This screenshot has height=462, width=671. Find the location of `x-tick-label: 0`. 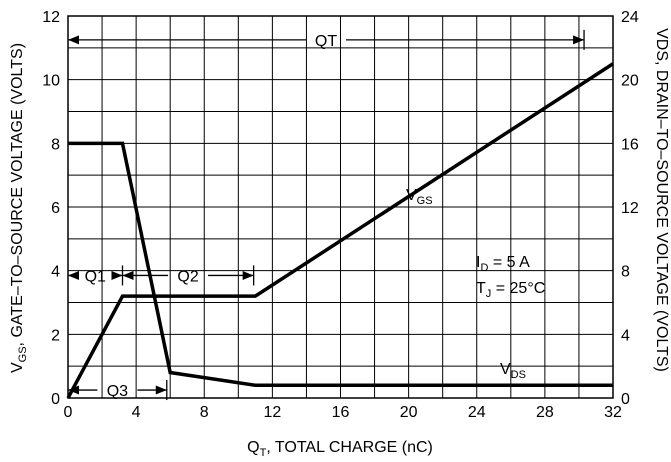

x-tick-label: 0 is located at coordinates (68, 412).